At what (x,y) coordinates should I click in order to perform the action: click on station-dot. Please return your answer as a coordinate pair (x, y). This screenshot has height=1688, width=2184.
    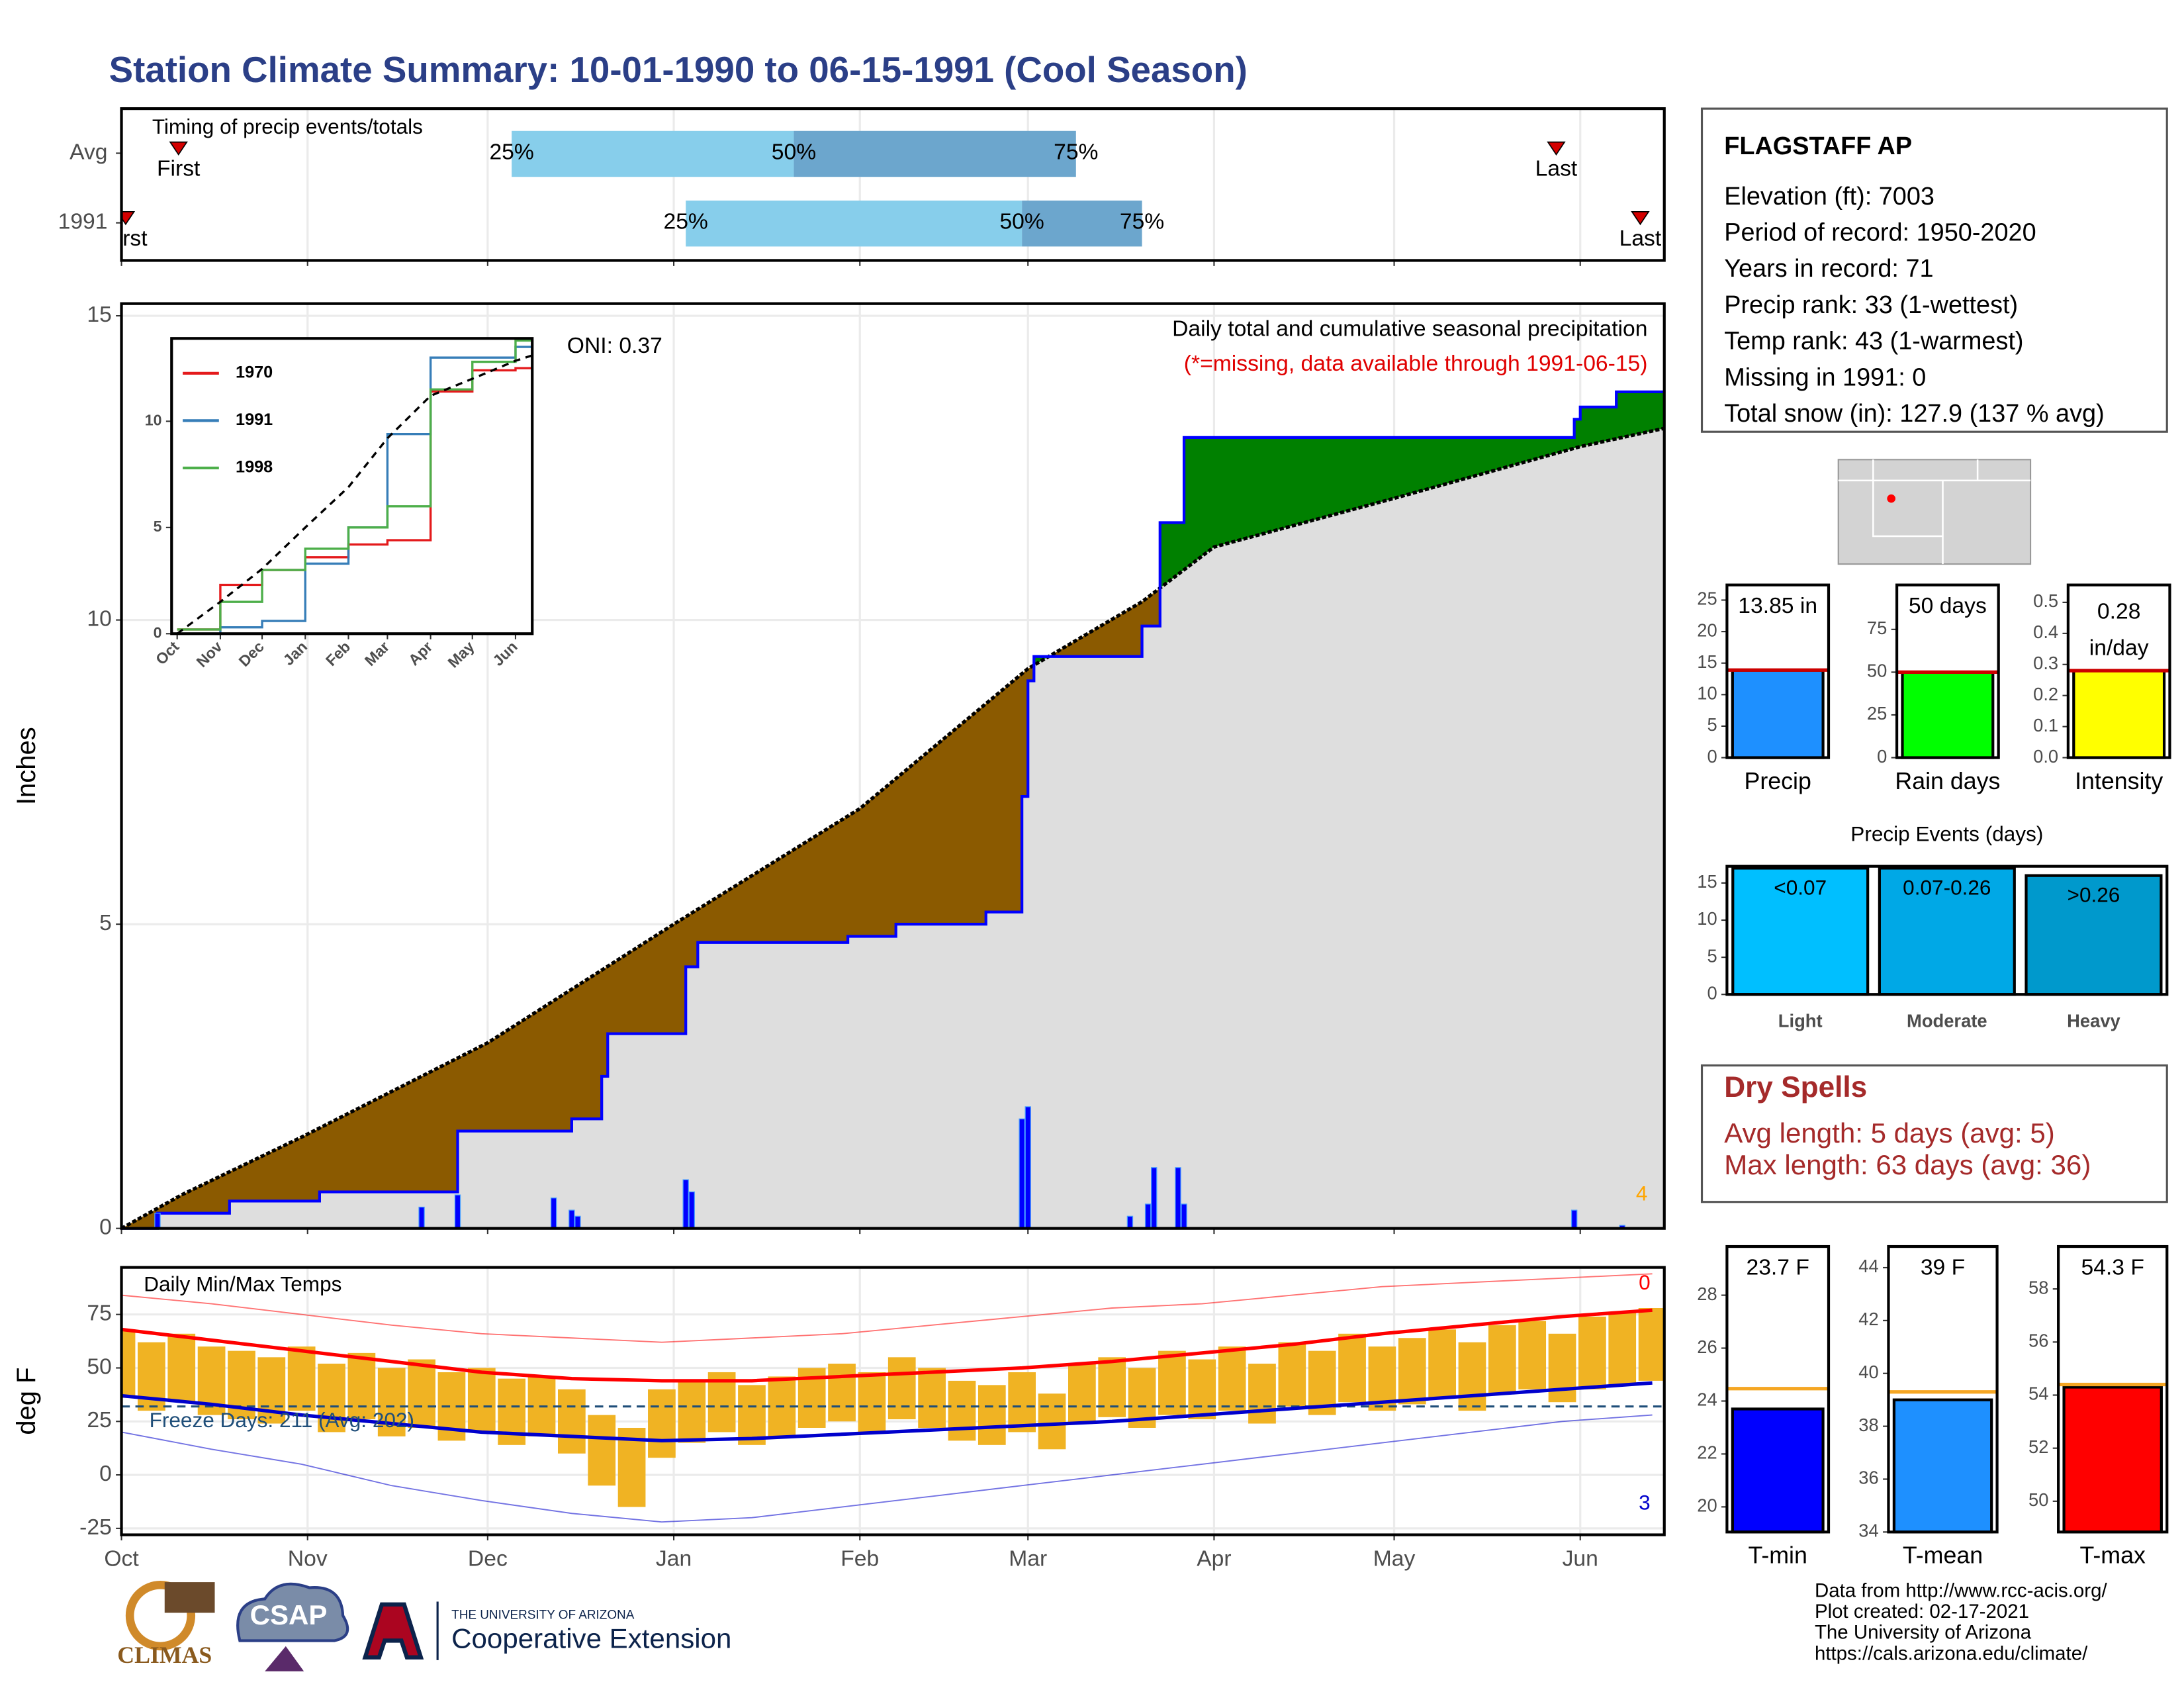
    Looking at the image, I should click on (1891, 498).